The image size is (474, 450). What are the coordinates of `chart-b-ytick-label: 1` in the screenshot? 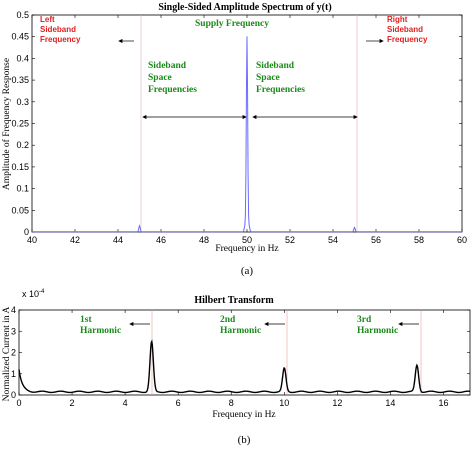 It's located at (13, 374).